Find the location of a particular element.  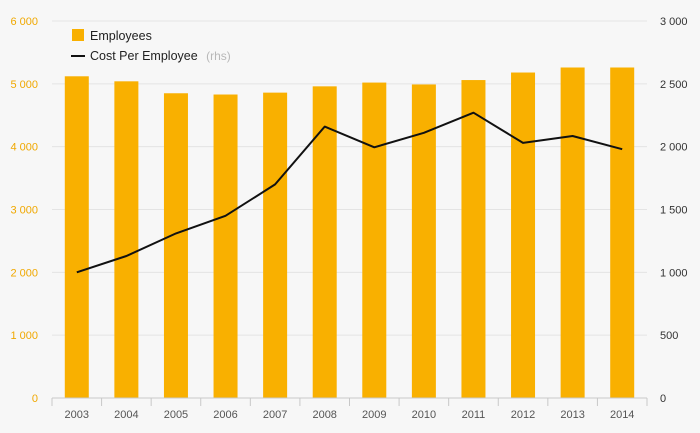

bar-2008 is located at coordinates (324, 242).